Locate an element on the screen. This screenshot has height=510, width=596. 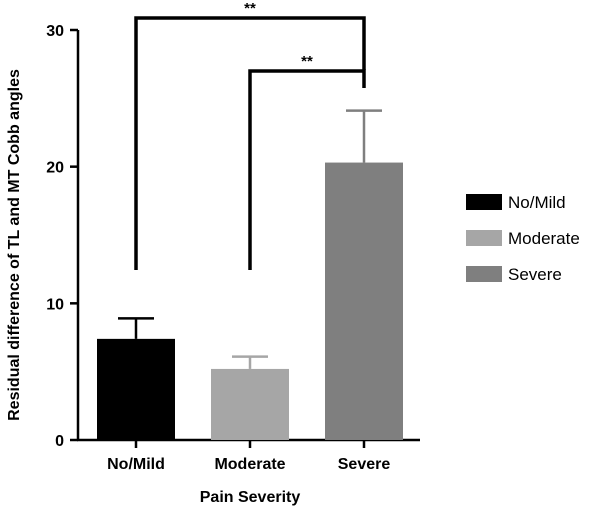
y-tick-label: 0 is located at coordinates (59, 441).